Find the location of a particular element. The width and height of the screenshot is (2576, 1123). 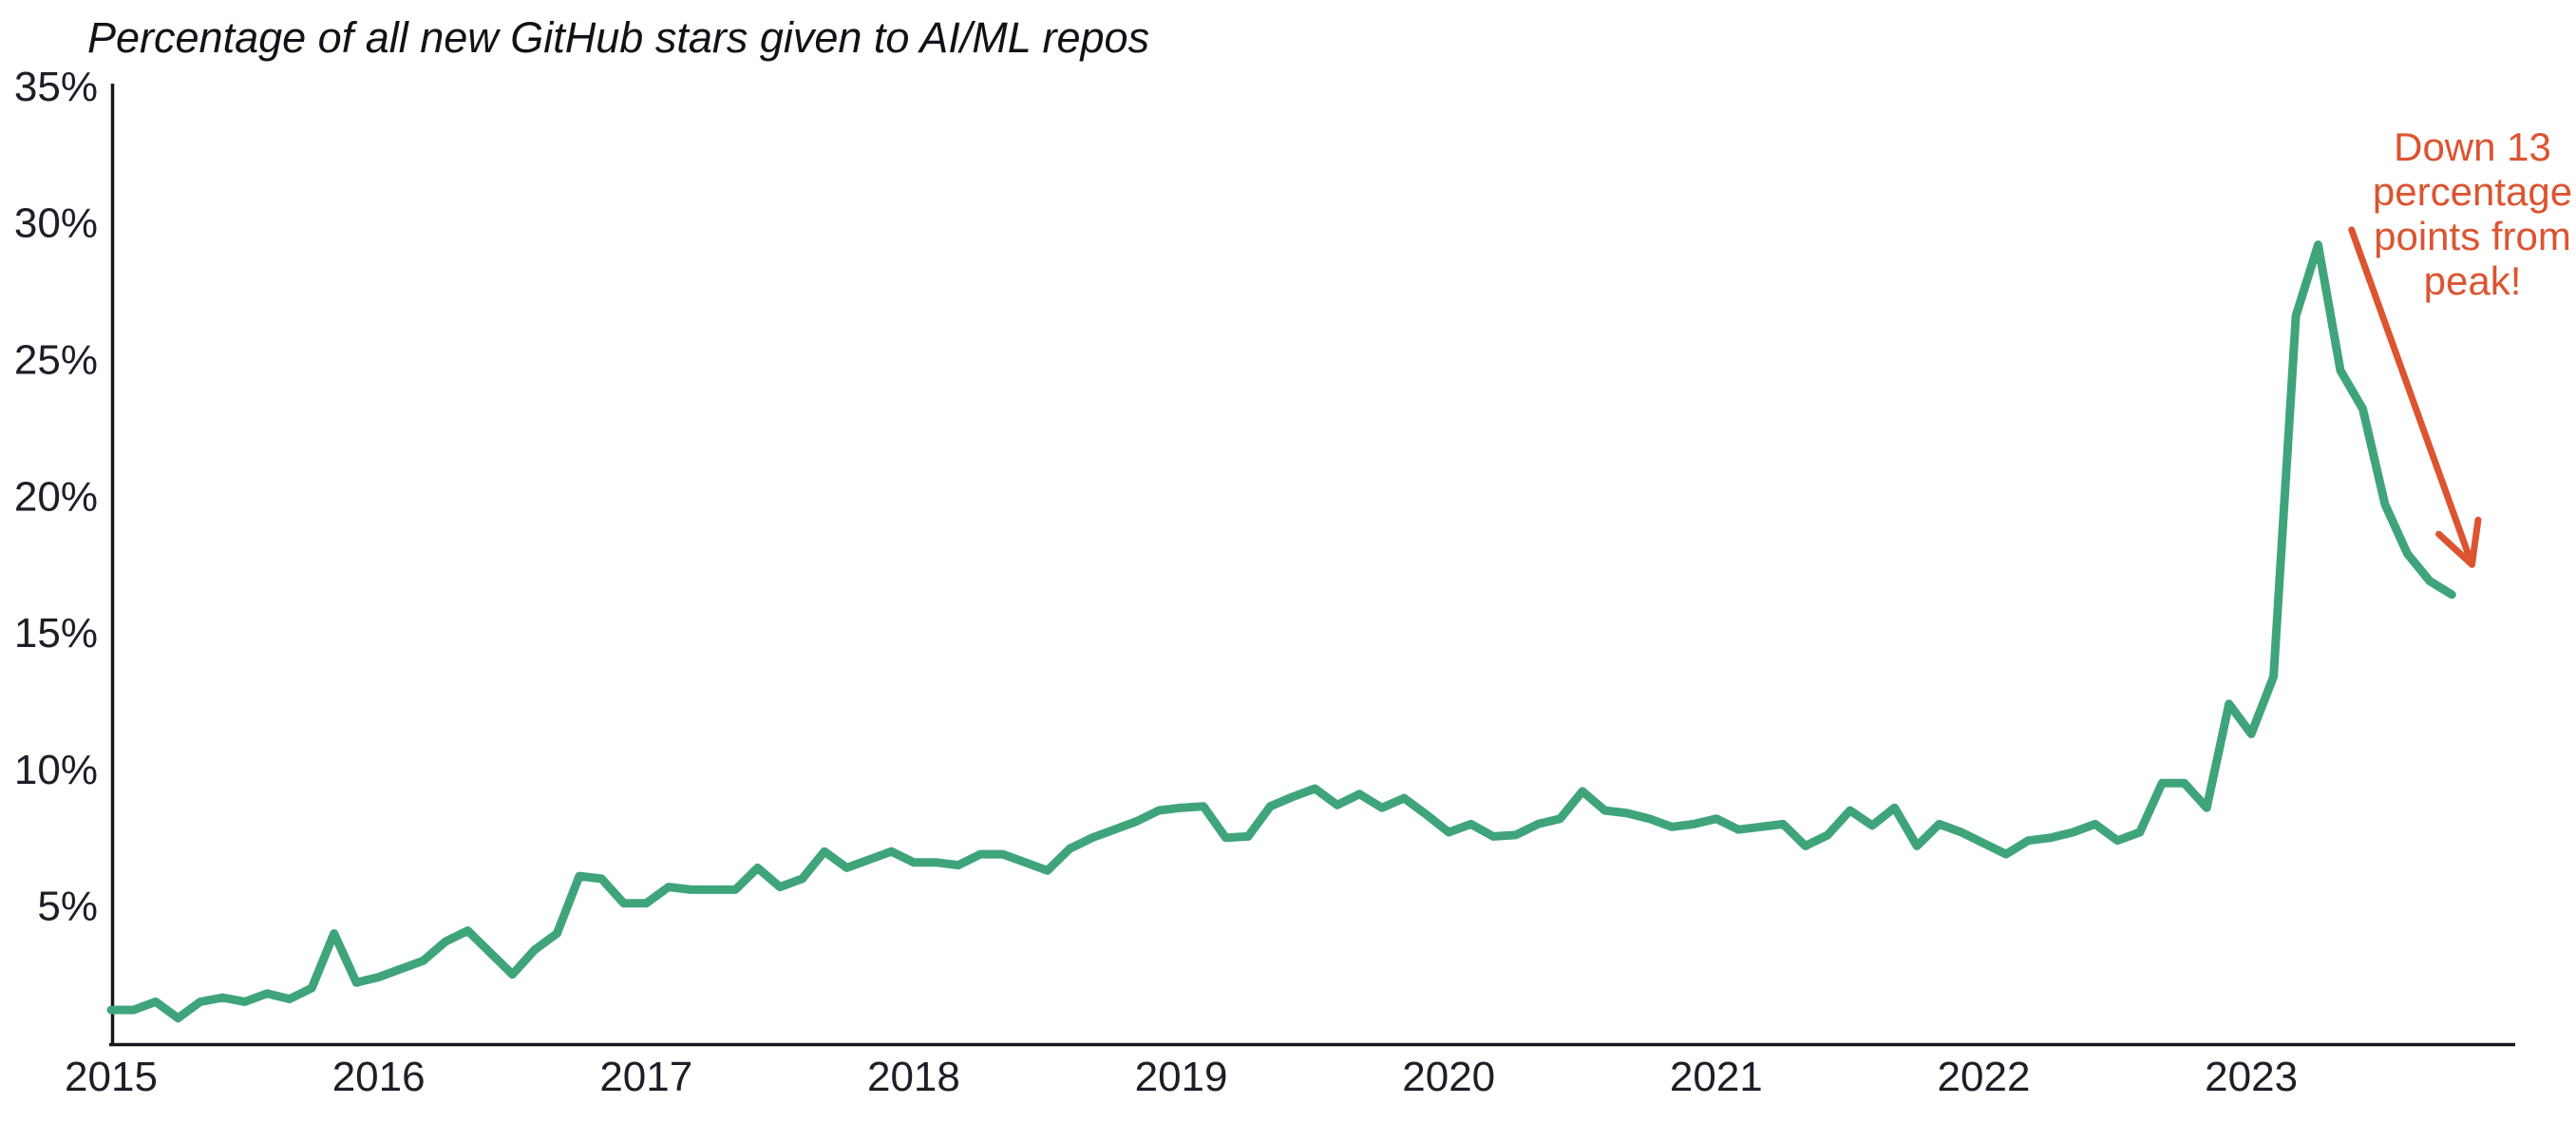

x-axis-tick-label: 2021 is located at coordinates (1716, 1077).